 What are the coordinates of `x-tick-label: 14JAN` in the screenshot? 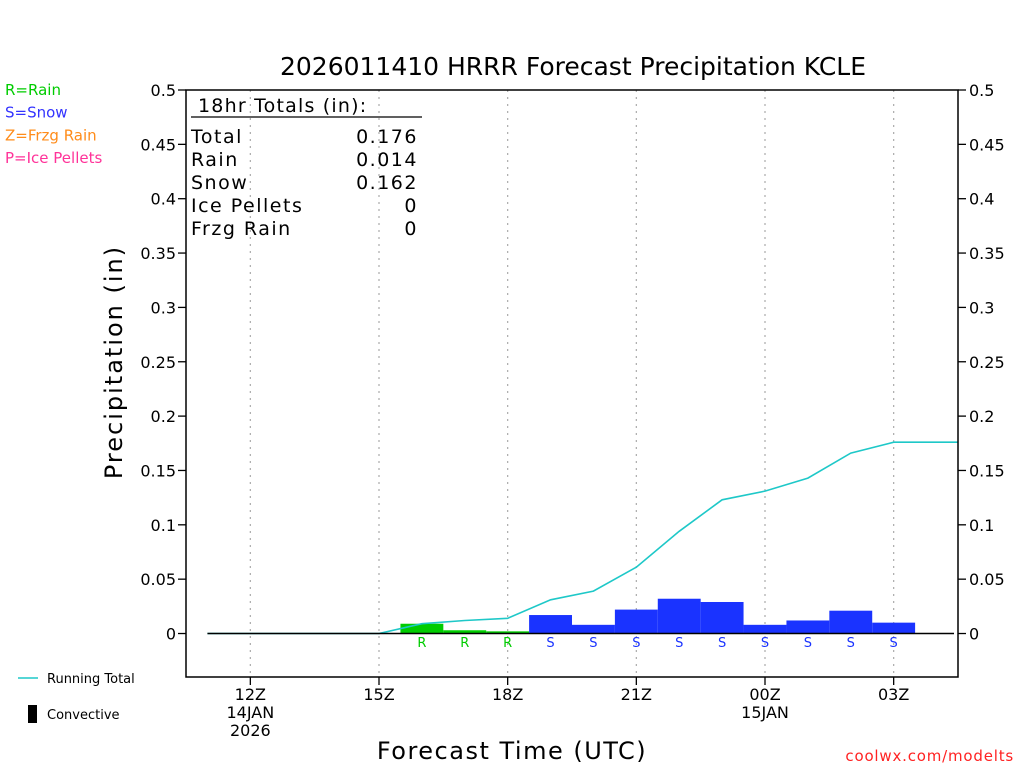 It's located at (250, 712).